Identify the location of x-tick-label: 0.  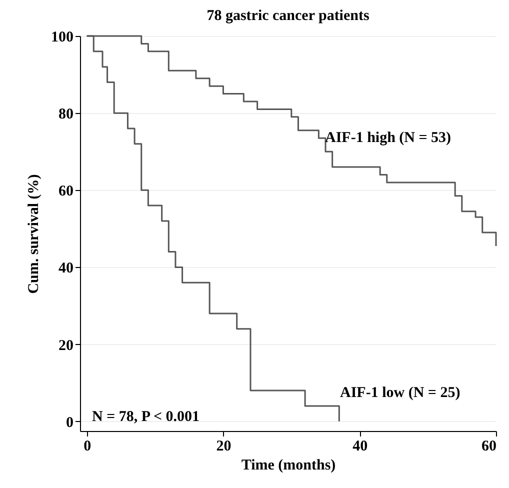
(88, 446).